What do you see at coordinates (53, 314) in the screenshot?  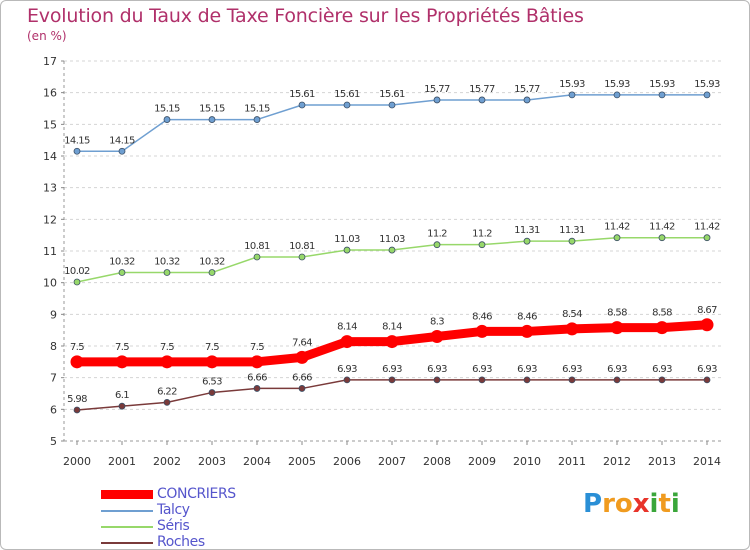 I see `y-tick-label: 9` at bounding box center [53, 314].